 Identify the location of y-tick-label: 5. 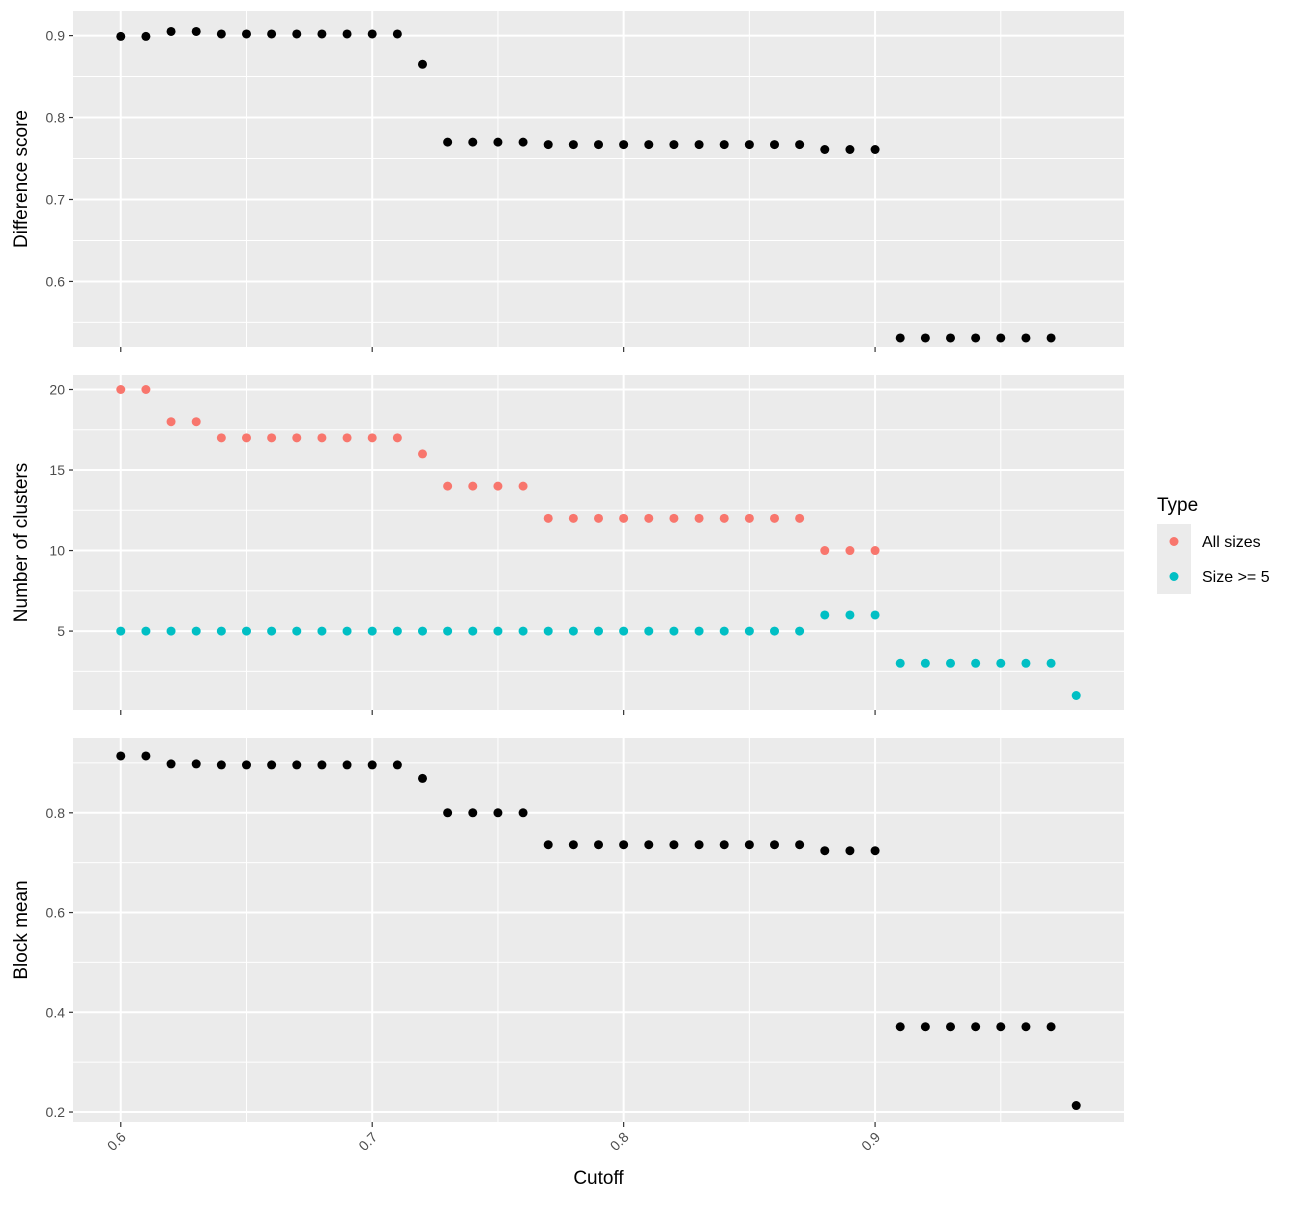
(61, 631).